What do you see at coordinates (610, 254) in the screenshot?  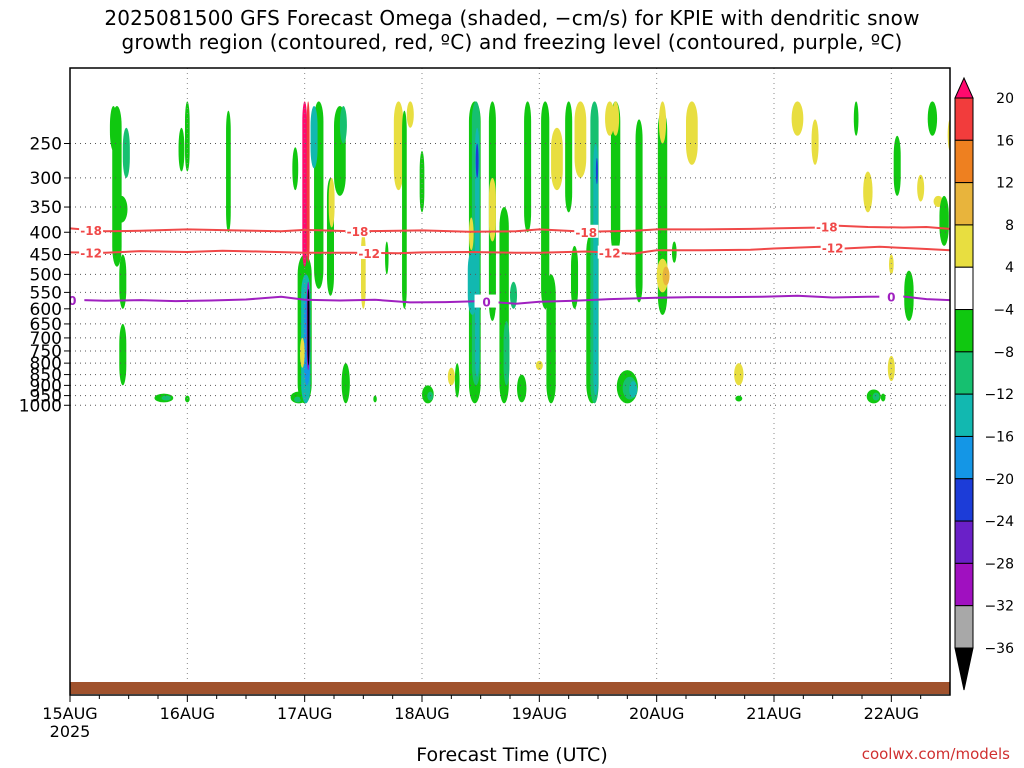 I see `contour-label-1-2: -12` at bounding box center [610, 254].